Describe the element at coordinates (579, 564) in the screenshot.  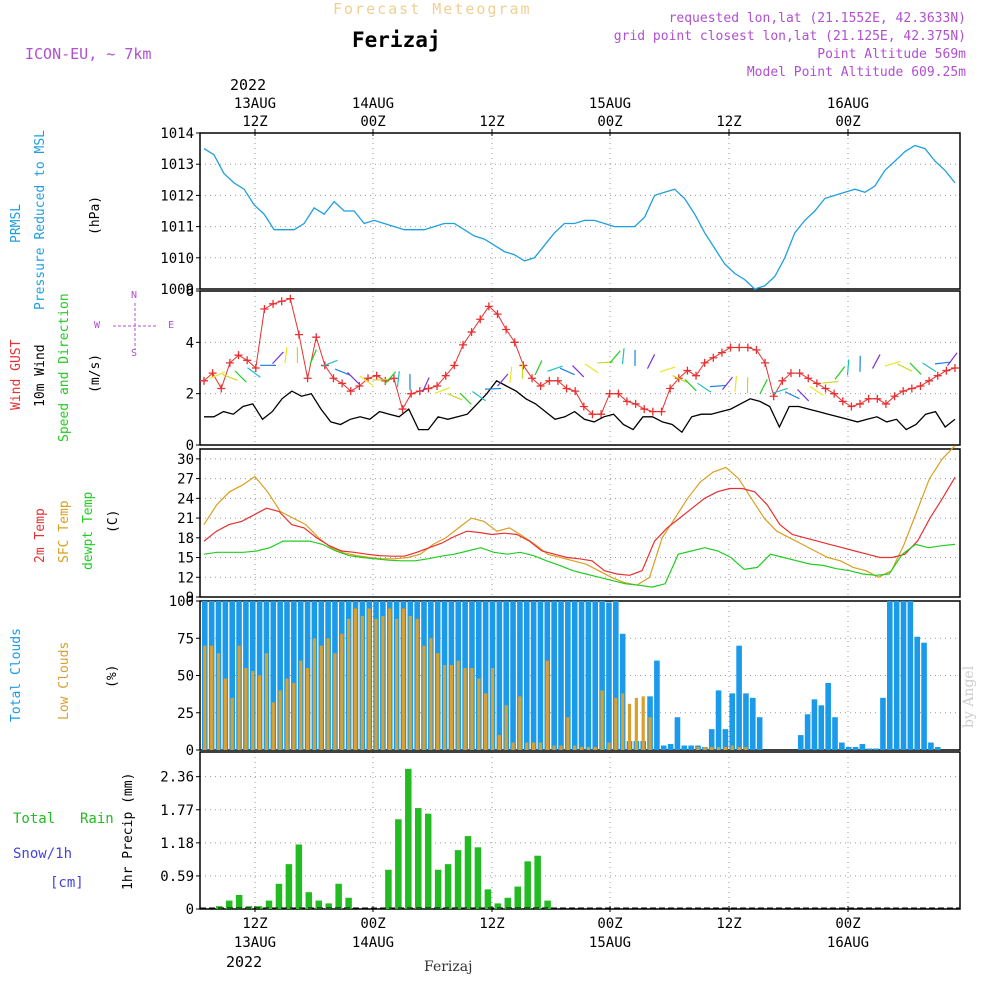
I see `dewpt-temp-line` at that location.